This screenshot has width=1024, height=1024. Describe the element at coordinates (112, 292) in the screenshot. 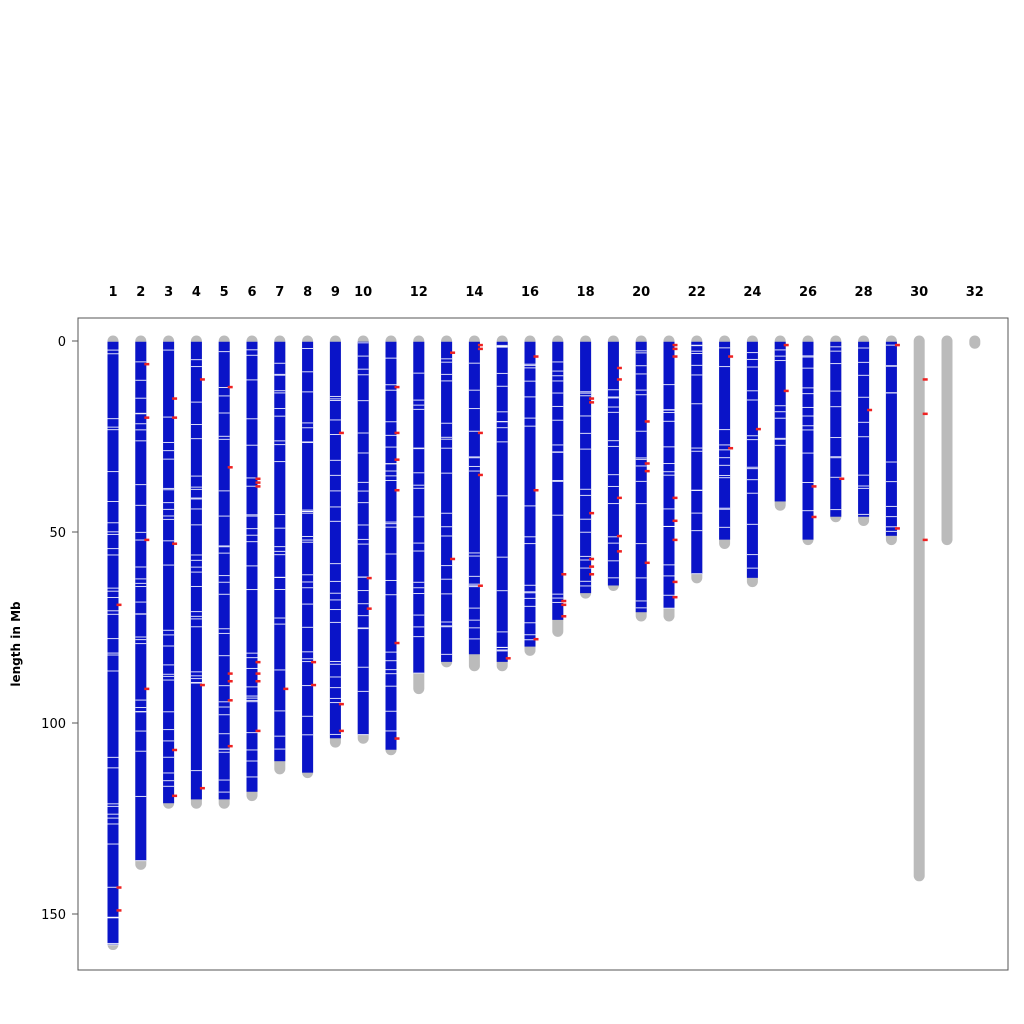

I see `x-tick-label: 1` at that location.